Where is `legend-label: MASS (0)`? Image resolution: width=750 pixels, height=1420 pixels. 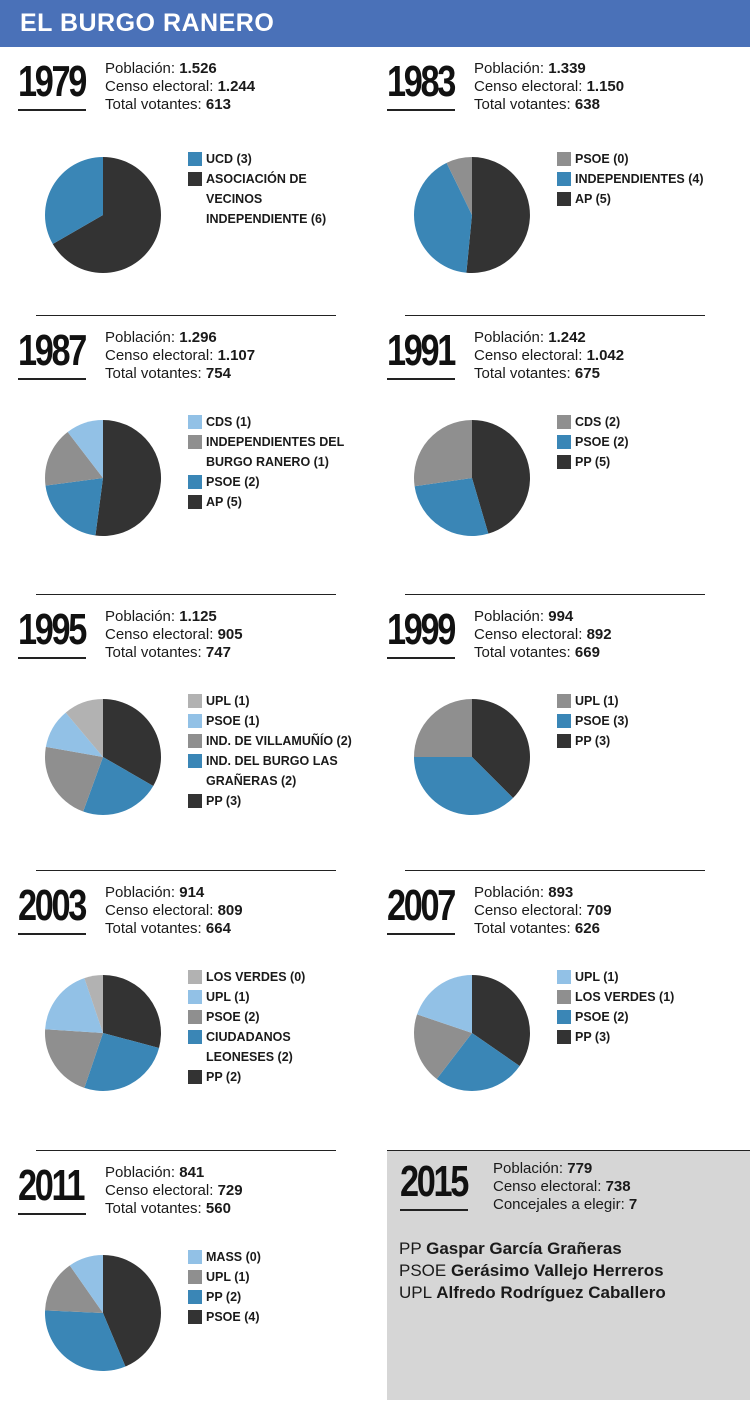 legend-label: MASS (0) is located at coordinates (233, 1257).